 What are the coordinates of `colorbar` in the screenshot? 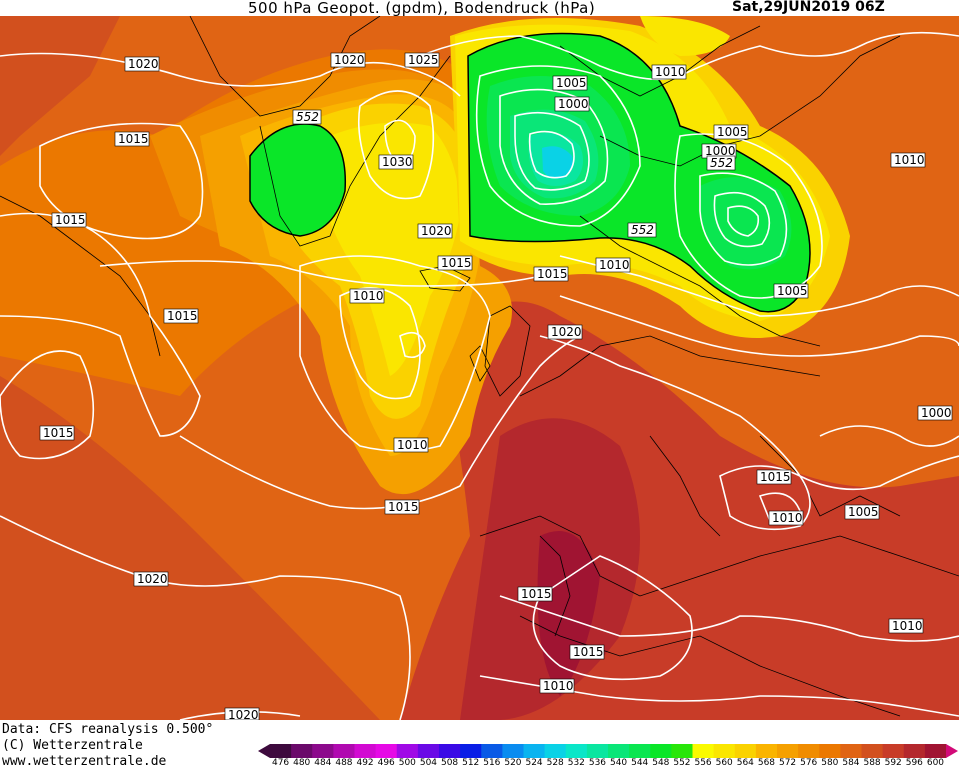 It's located at (608, 751).